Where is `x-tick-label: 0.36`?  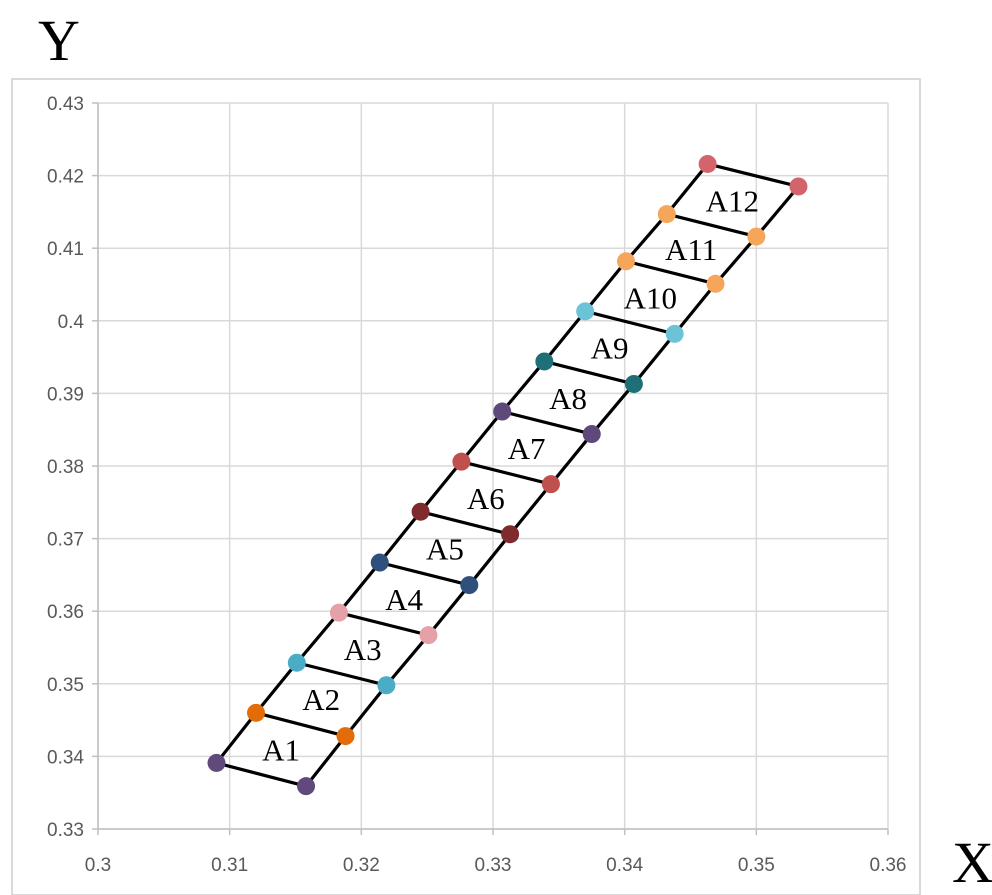 x-tick-label: 0.36 is located at coordinates (888, 865).